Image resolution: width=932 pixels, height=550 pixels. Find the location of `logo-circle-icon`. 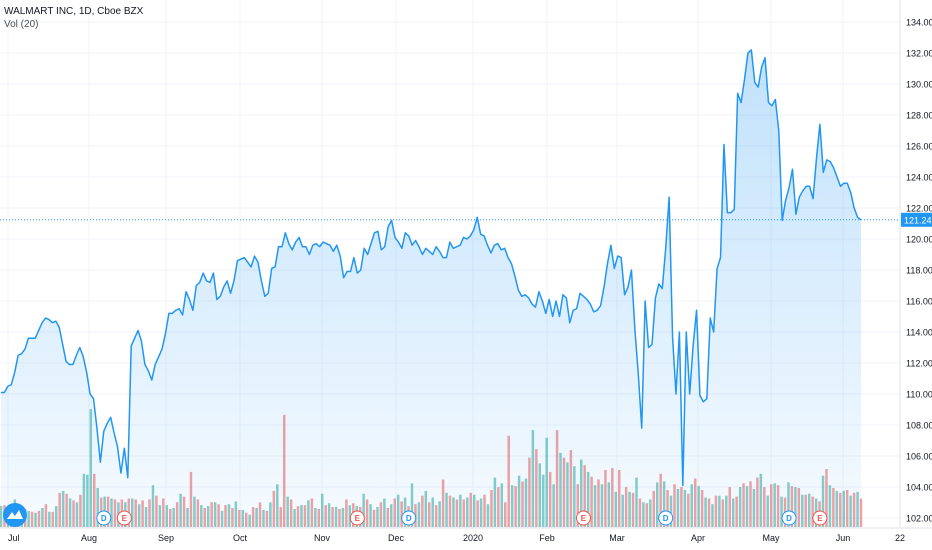

logo-circle-icon is located at coordinates (15, 515).